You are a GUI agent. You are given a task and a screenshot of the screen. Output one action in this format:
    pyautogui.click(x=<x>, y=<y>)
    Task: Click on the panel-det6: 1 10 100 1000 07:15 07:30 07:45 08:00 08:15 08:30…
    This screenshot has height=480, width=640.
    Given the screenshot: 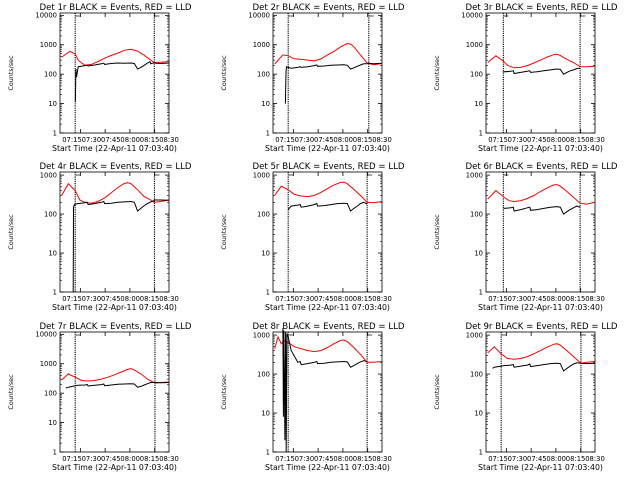 What is the action you would take?
    pyautogui.click(x=525, y=237)
    